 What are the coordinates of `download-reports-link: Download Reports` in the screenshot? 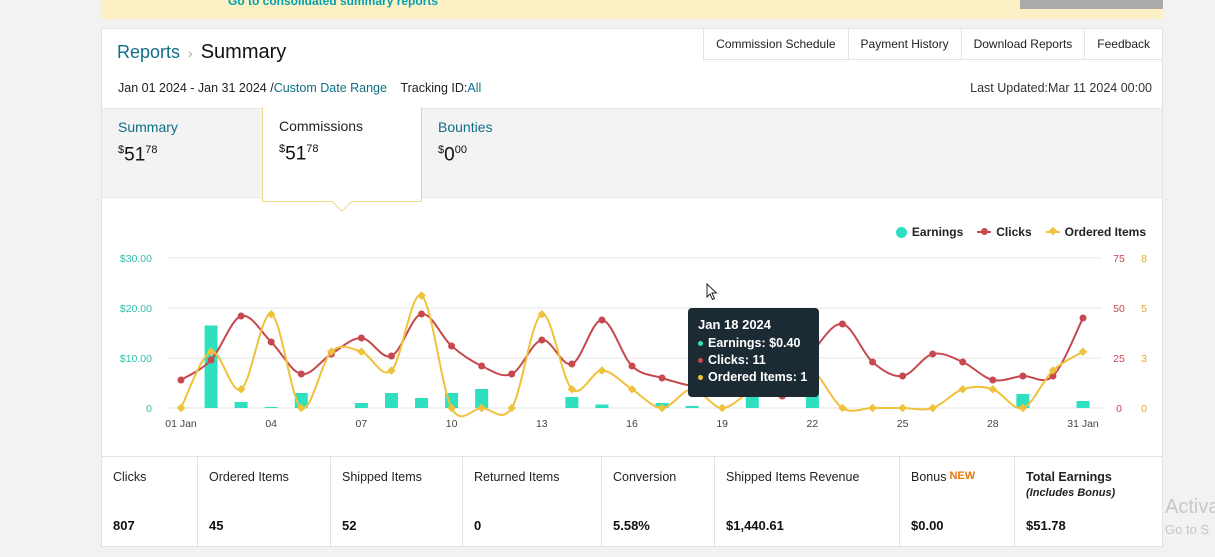 It's located at (1022, 44).